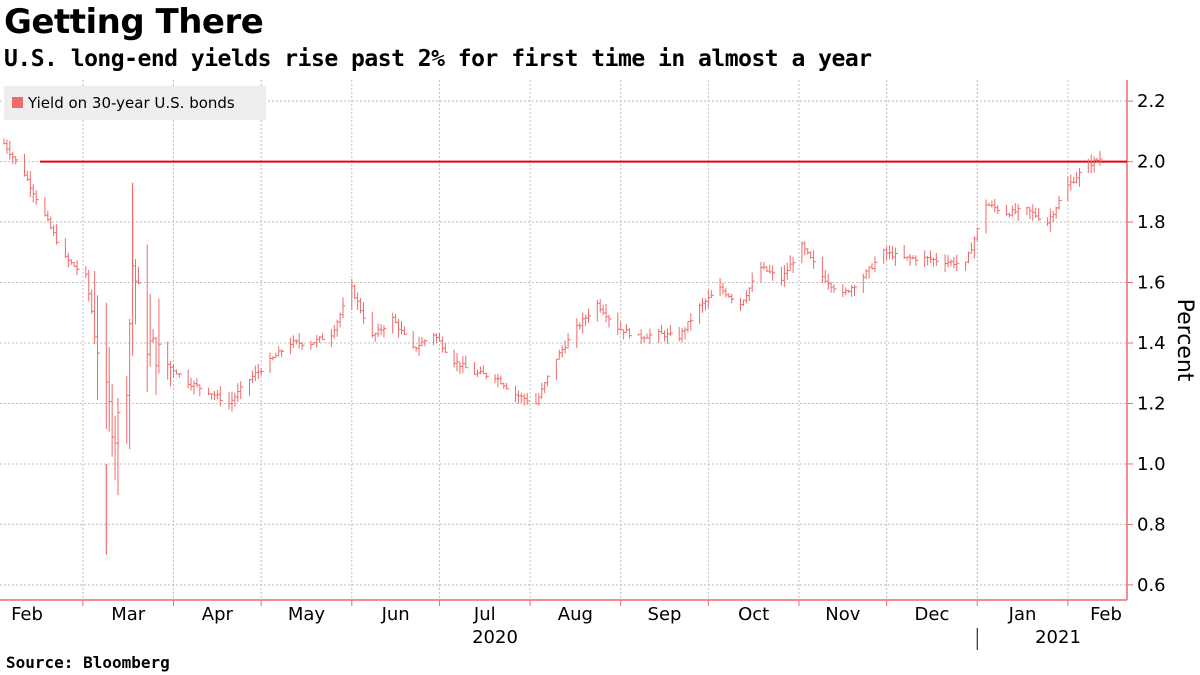  I want to click on y-tick-label: 0.8, so click(1151, 524).